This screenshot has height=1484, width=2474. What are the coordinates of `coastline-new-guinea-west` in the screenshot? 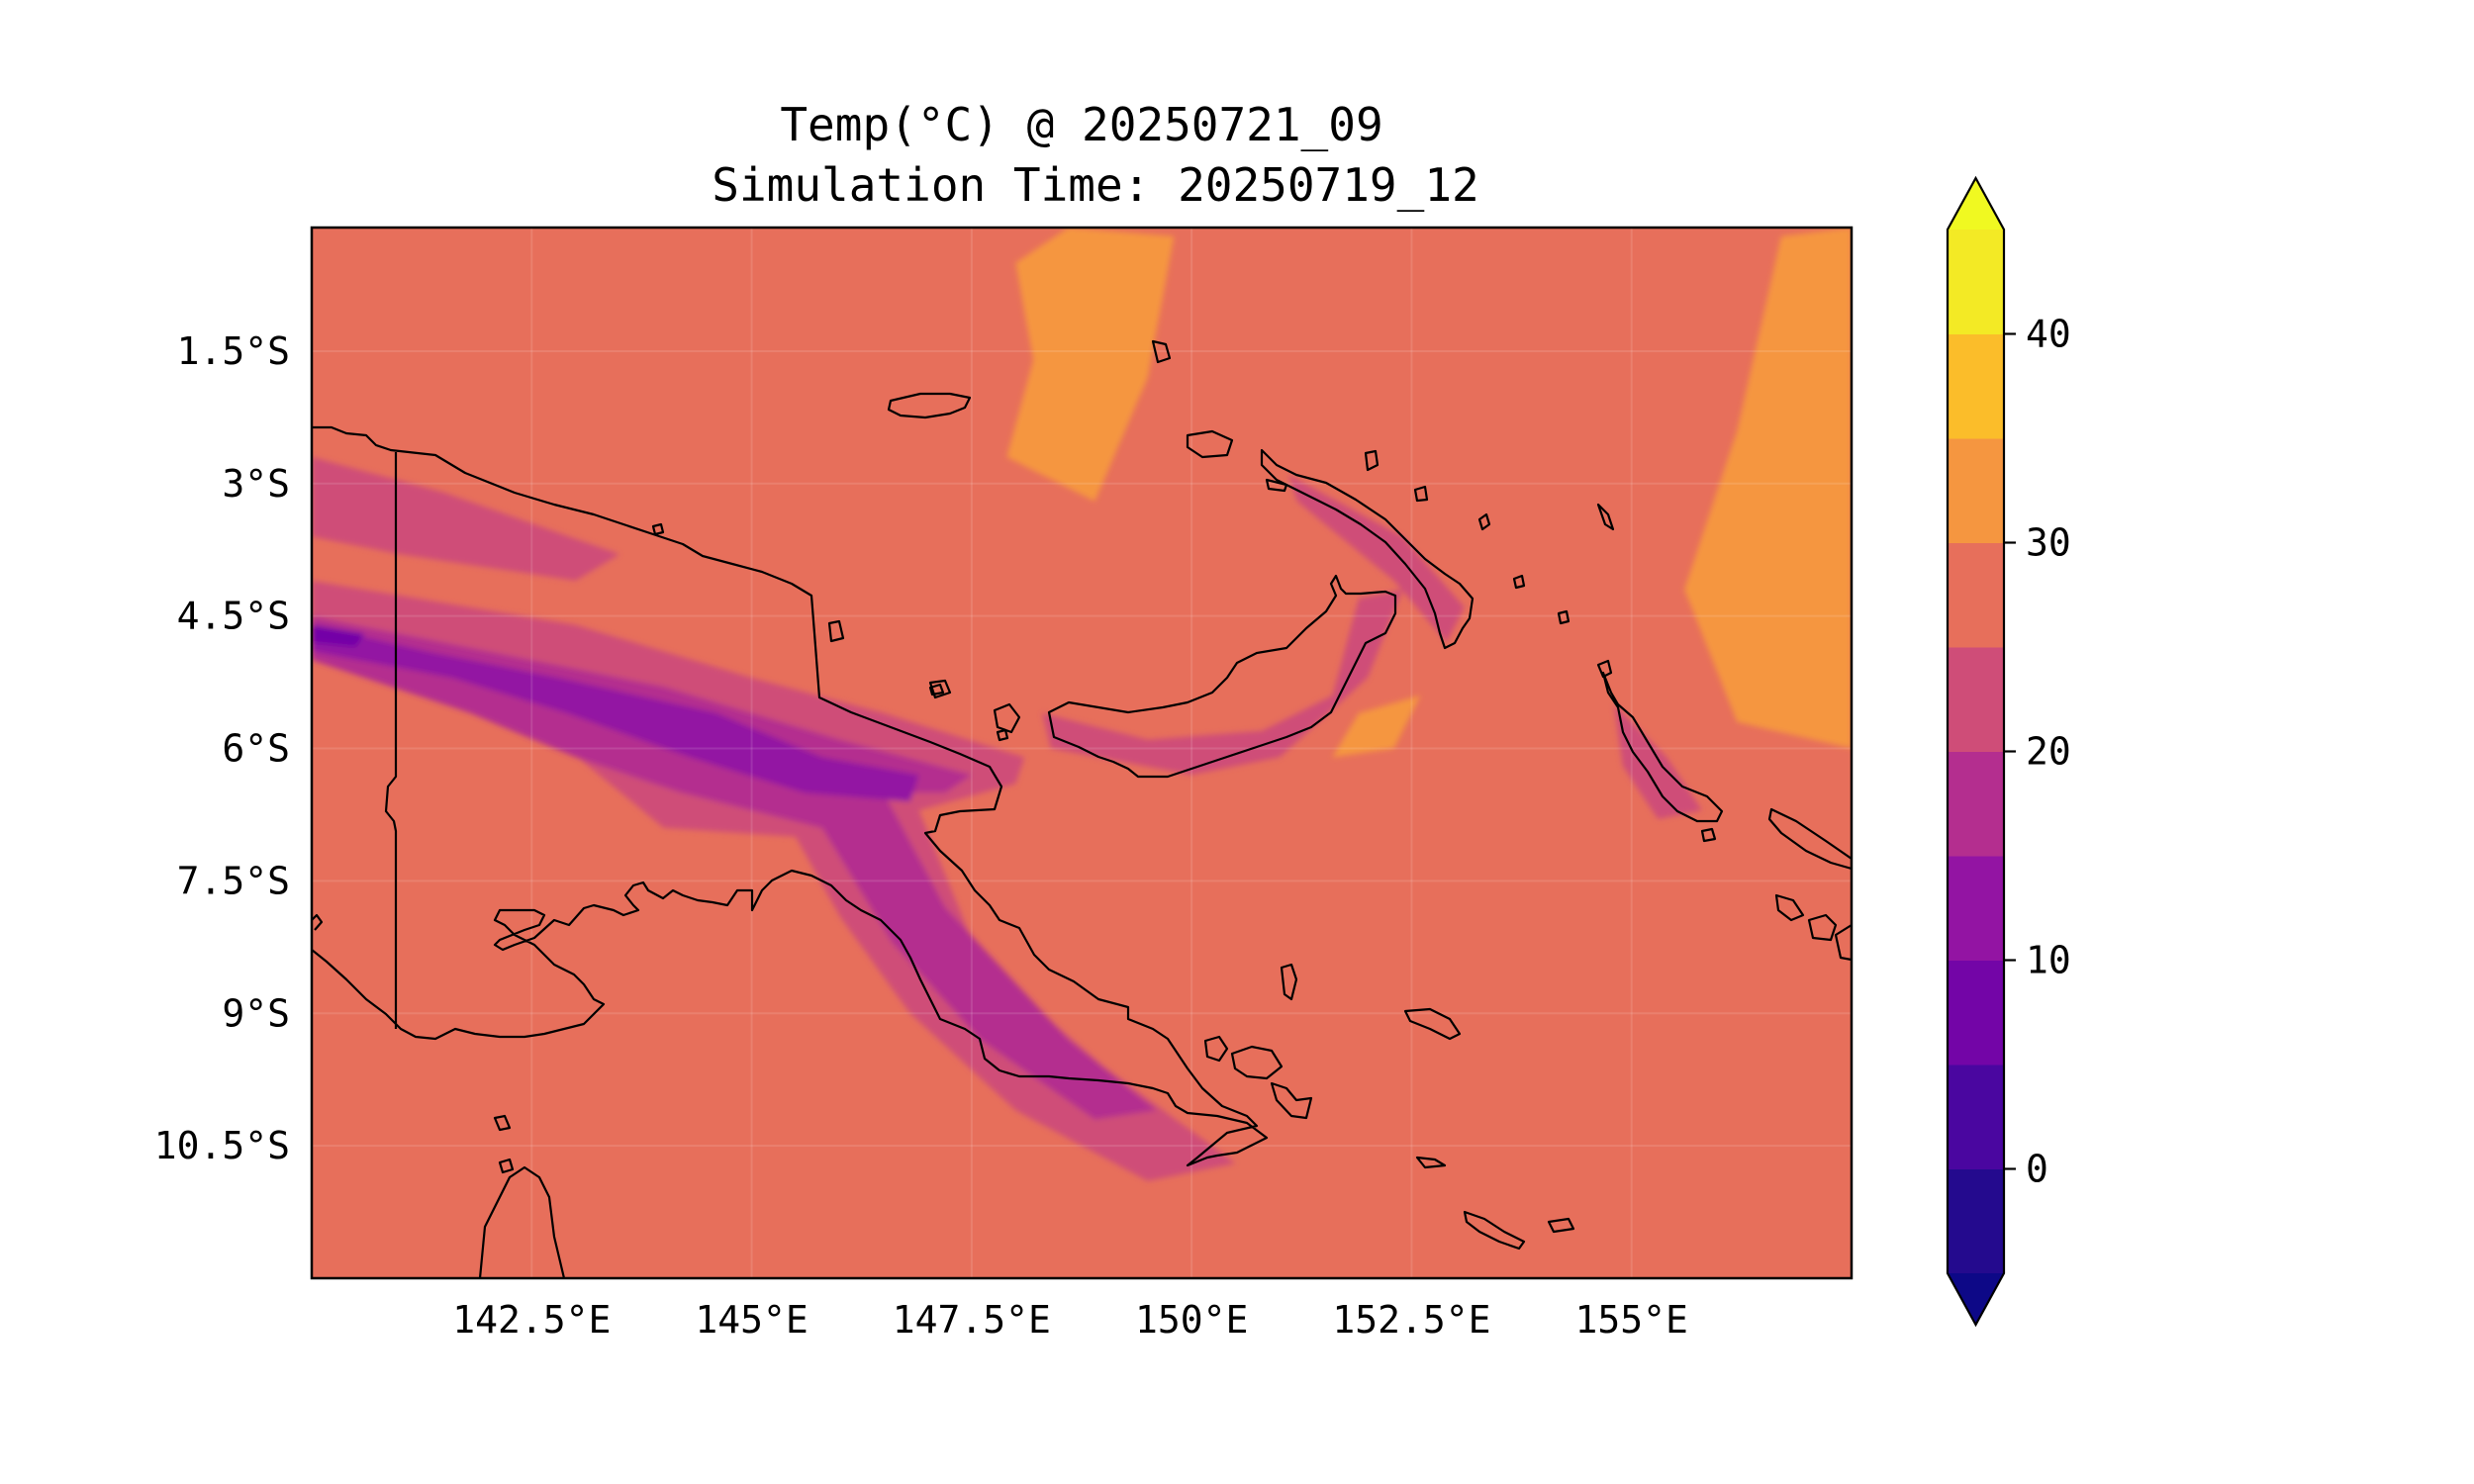 It's located at (318, 922).